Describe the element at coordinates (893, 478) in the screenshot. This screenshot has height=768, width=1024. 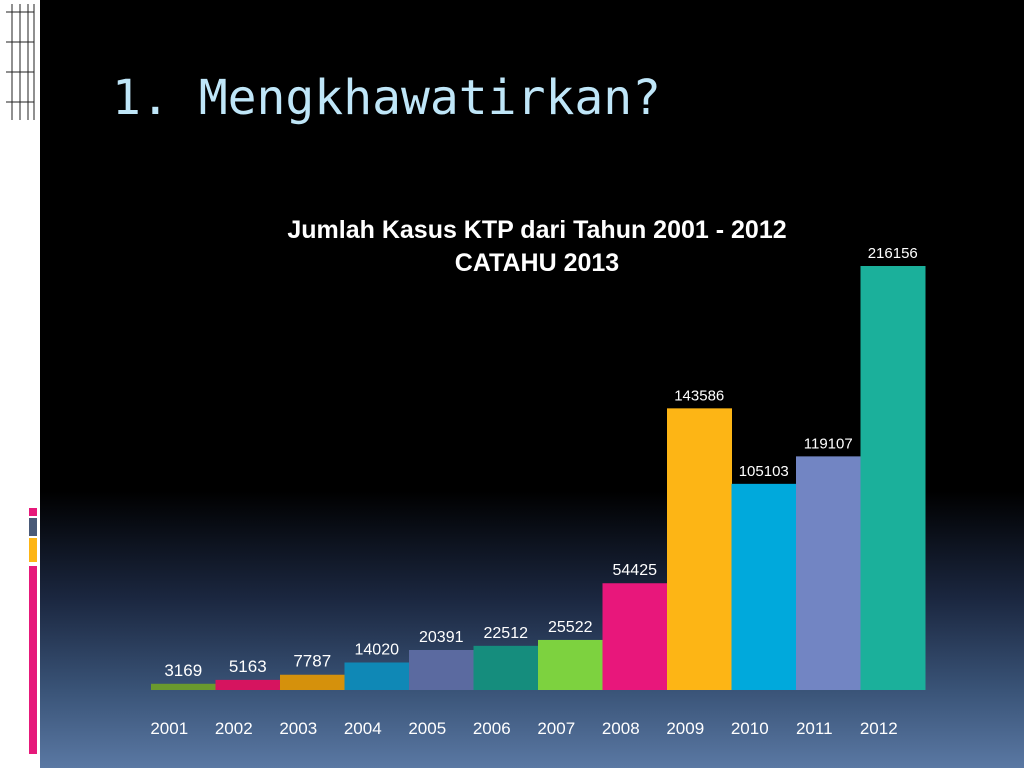
I see `bar-2012` at that location.